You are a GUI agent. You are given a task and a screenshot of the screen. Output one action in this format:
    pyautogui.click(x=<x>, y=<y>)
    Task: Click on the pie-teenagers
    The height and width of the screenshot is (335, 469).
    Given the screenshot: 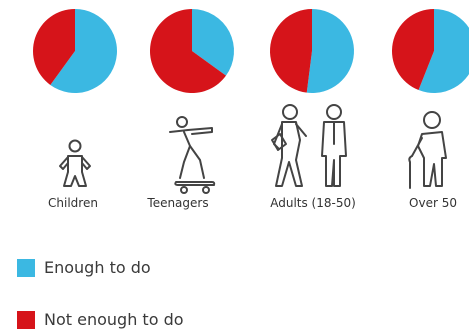 What is the action you would take?
    pyautogui.click(x=192, y=51)
    